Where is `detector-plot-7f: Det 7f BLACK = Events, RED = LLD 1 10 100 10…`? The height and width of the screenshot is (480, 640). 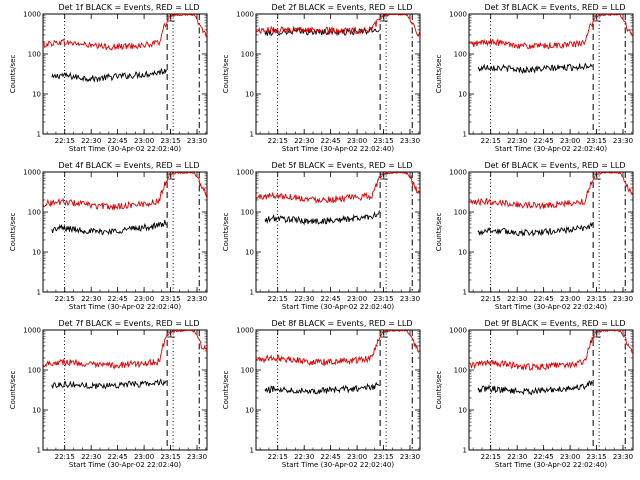
detector-plot-7f: Det 7f BLACK = Events, RED = LLD 1 10 100 10… is located at coordinates (108, 394).